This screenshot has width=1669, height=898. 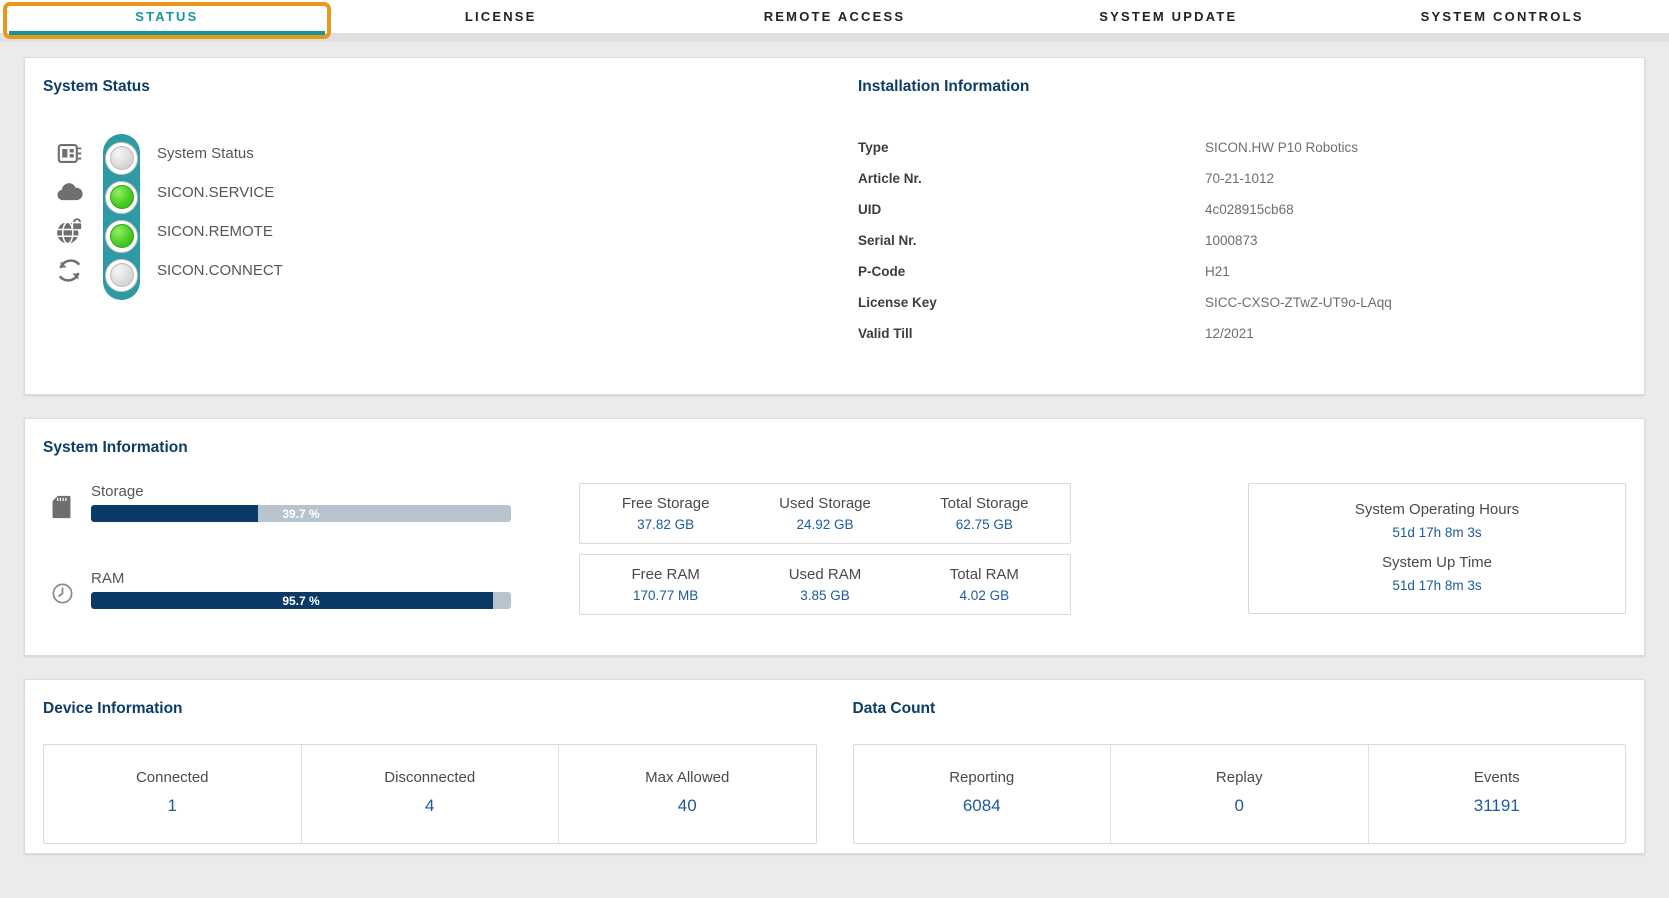 I want to click on tab-system-controls: SYSTEM CONTROLS, so click(x=1502, y=16).